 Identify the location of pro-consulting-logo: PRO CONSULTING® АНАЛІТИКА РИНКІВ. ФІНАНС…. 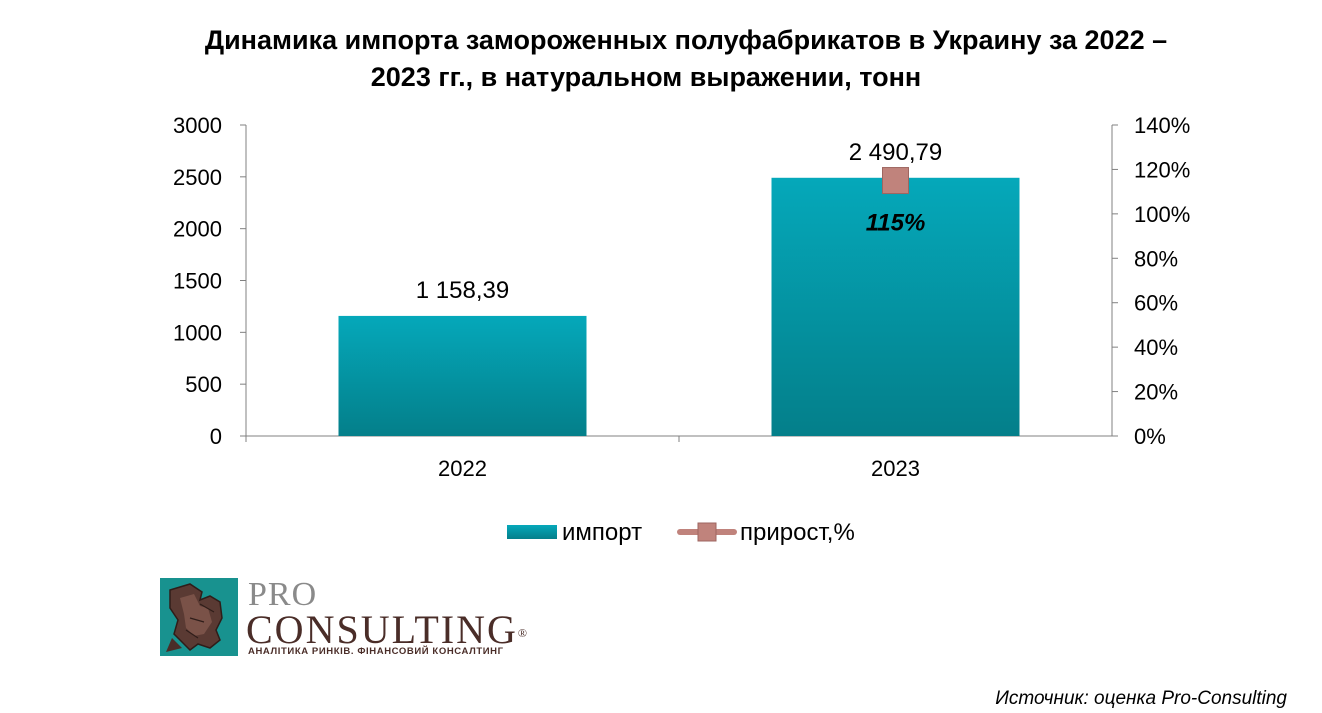
(345, 617).